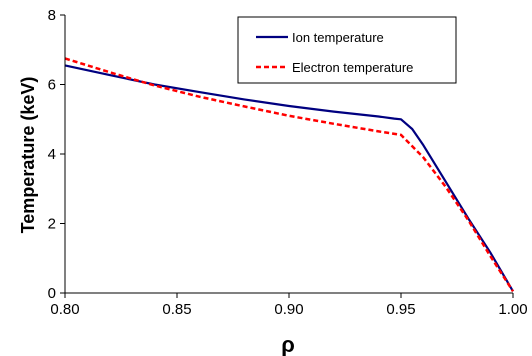  I want to click on x-axis-ticks: 0.80 0.85 0.90 0.95 1.00, so click(289, 305).